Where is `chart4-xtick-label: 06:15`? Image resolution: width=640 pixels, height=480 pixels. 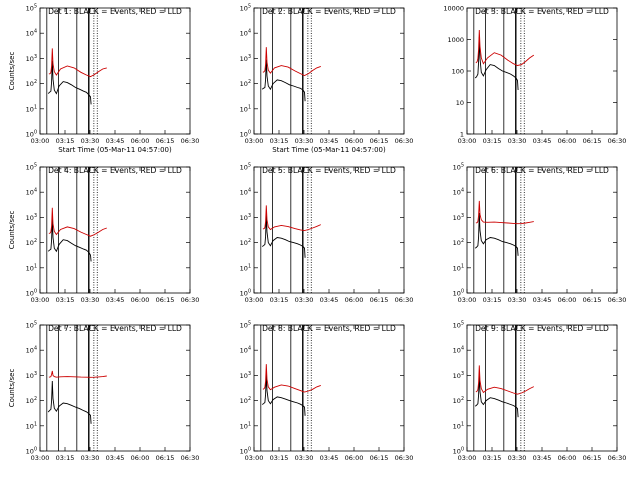
chart4-xtick-label: 06:15 is located at coordinates (165, 300).